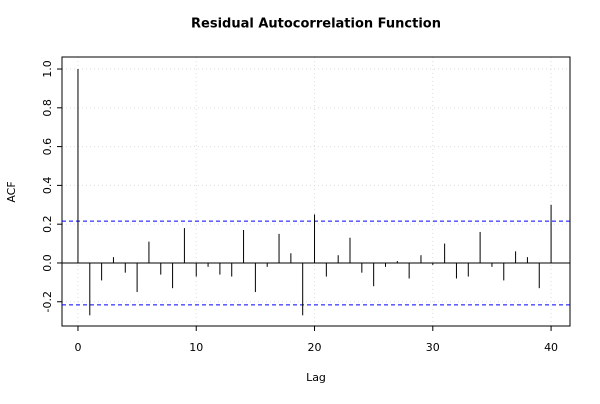  Describe the element at coordinates (316, 24) in the screenshot. I see `chart-title: Residual Autocorrelation Function` at that location.